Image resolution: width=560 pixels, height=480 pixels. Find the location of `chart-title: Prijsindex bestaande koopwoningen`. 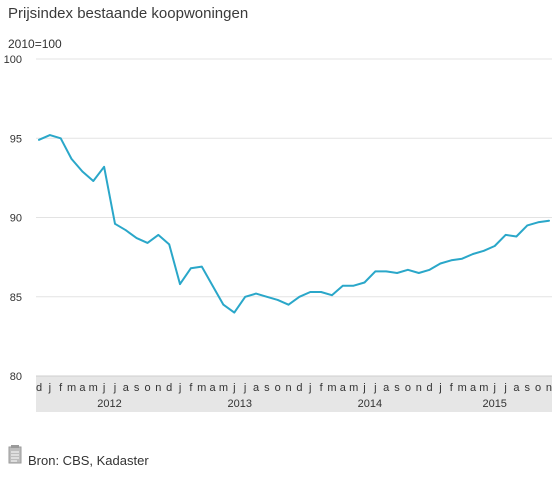

chart-title: Prijsindex bestaande koopwoningen is located at coordinates (128, 13).